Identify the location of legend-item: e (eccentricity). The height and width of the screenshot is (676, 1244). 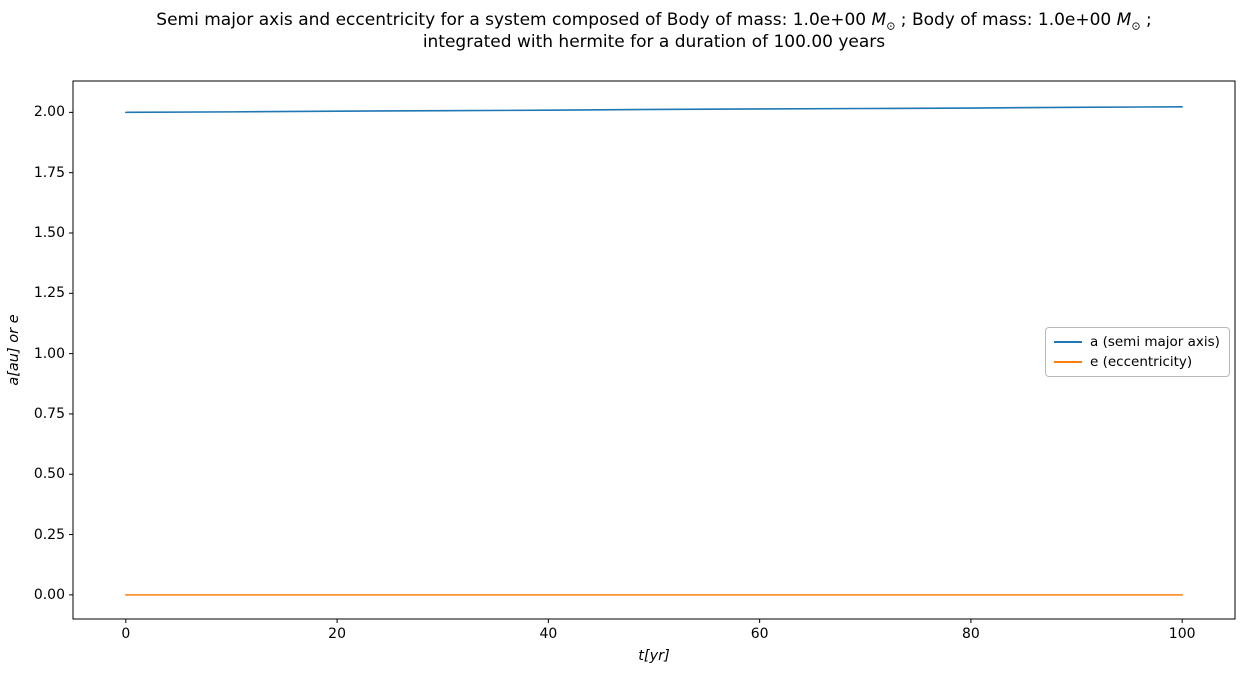
(1137, 361).